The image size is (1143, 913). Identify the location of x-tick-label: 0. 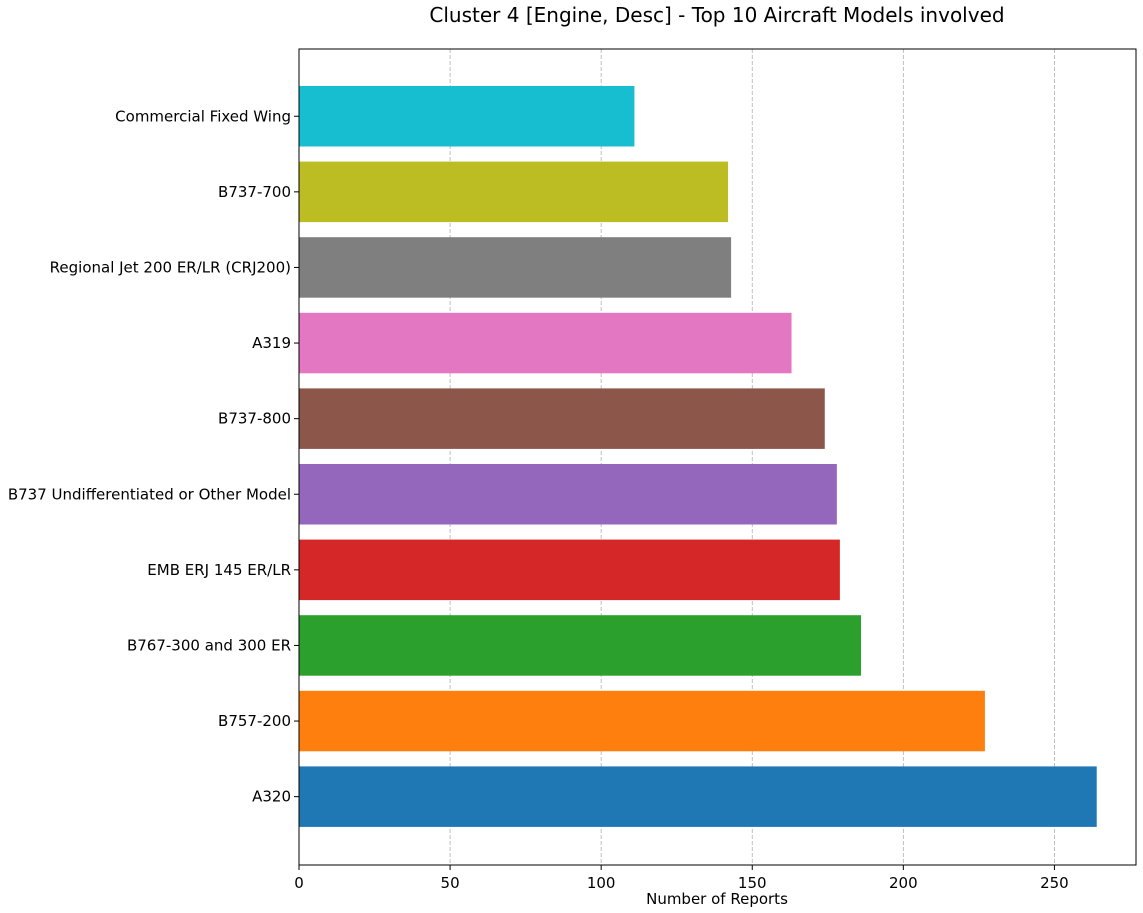
(299, 883).